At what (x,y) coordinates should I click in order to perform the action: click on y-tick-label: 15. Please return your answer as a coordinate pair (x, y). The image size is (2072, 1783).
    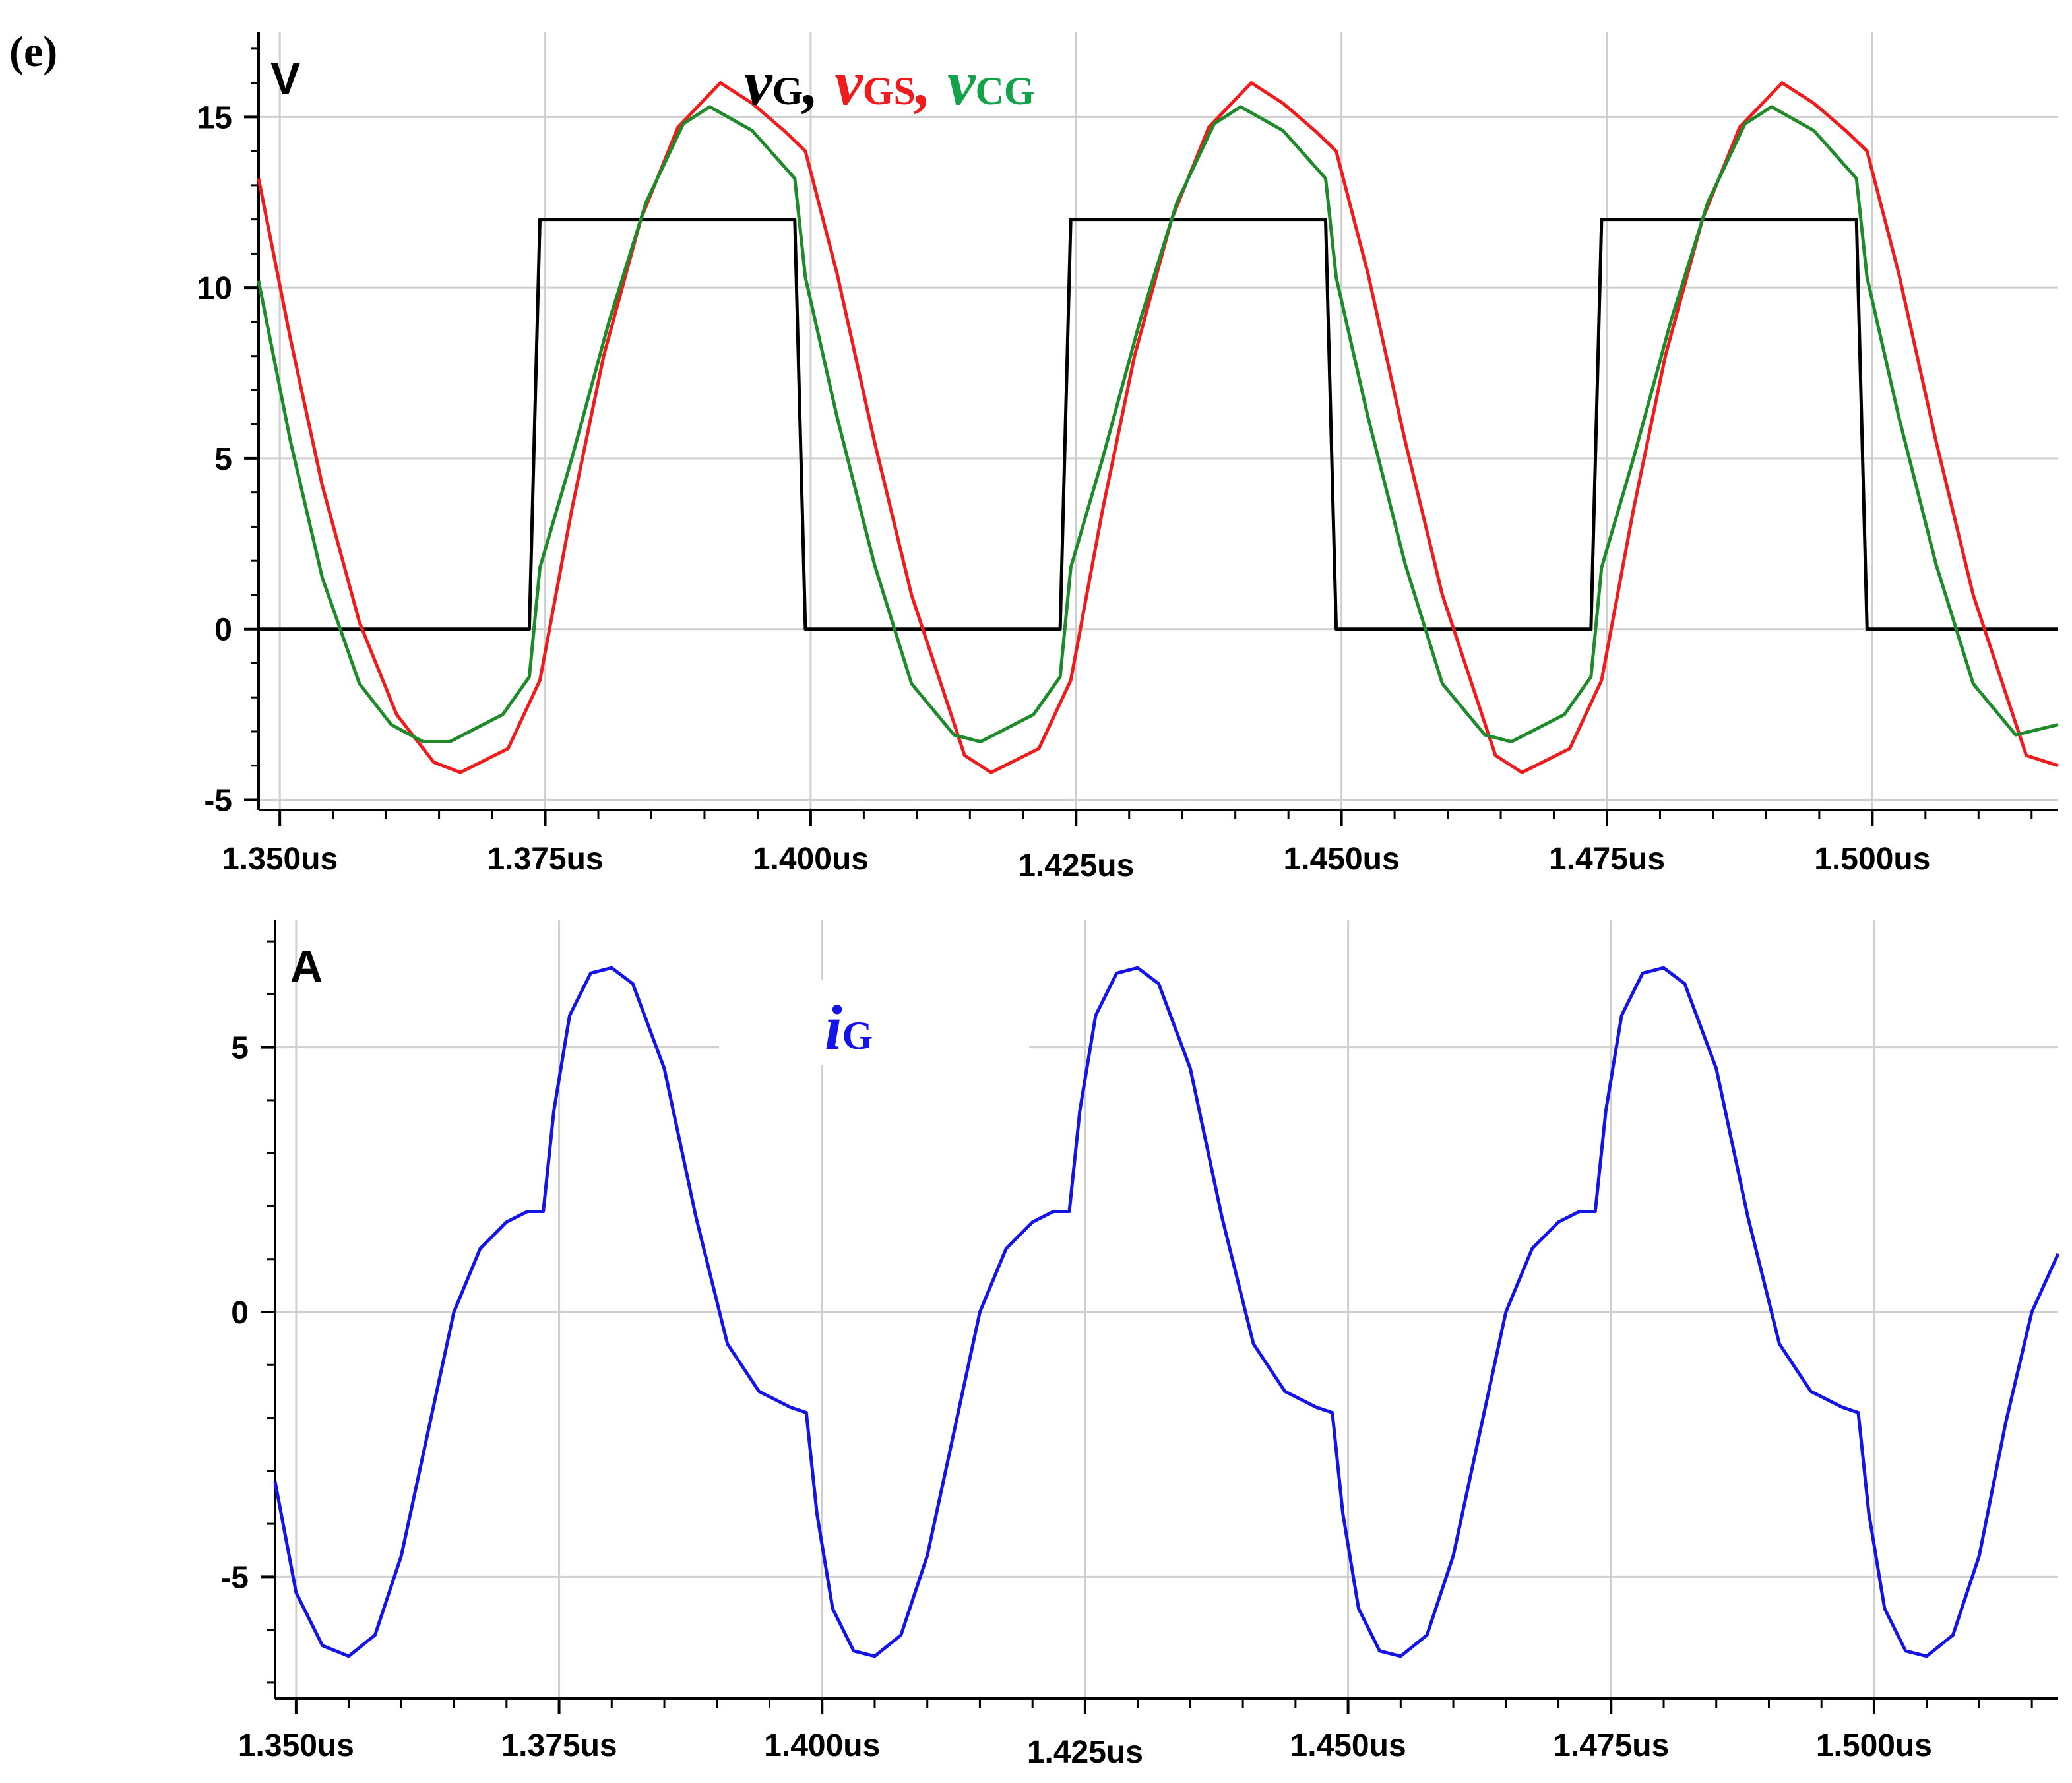
    Looking at the image, I should click on (214, 118).